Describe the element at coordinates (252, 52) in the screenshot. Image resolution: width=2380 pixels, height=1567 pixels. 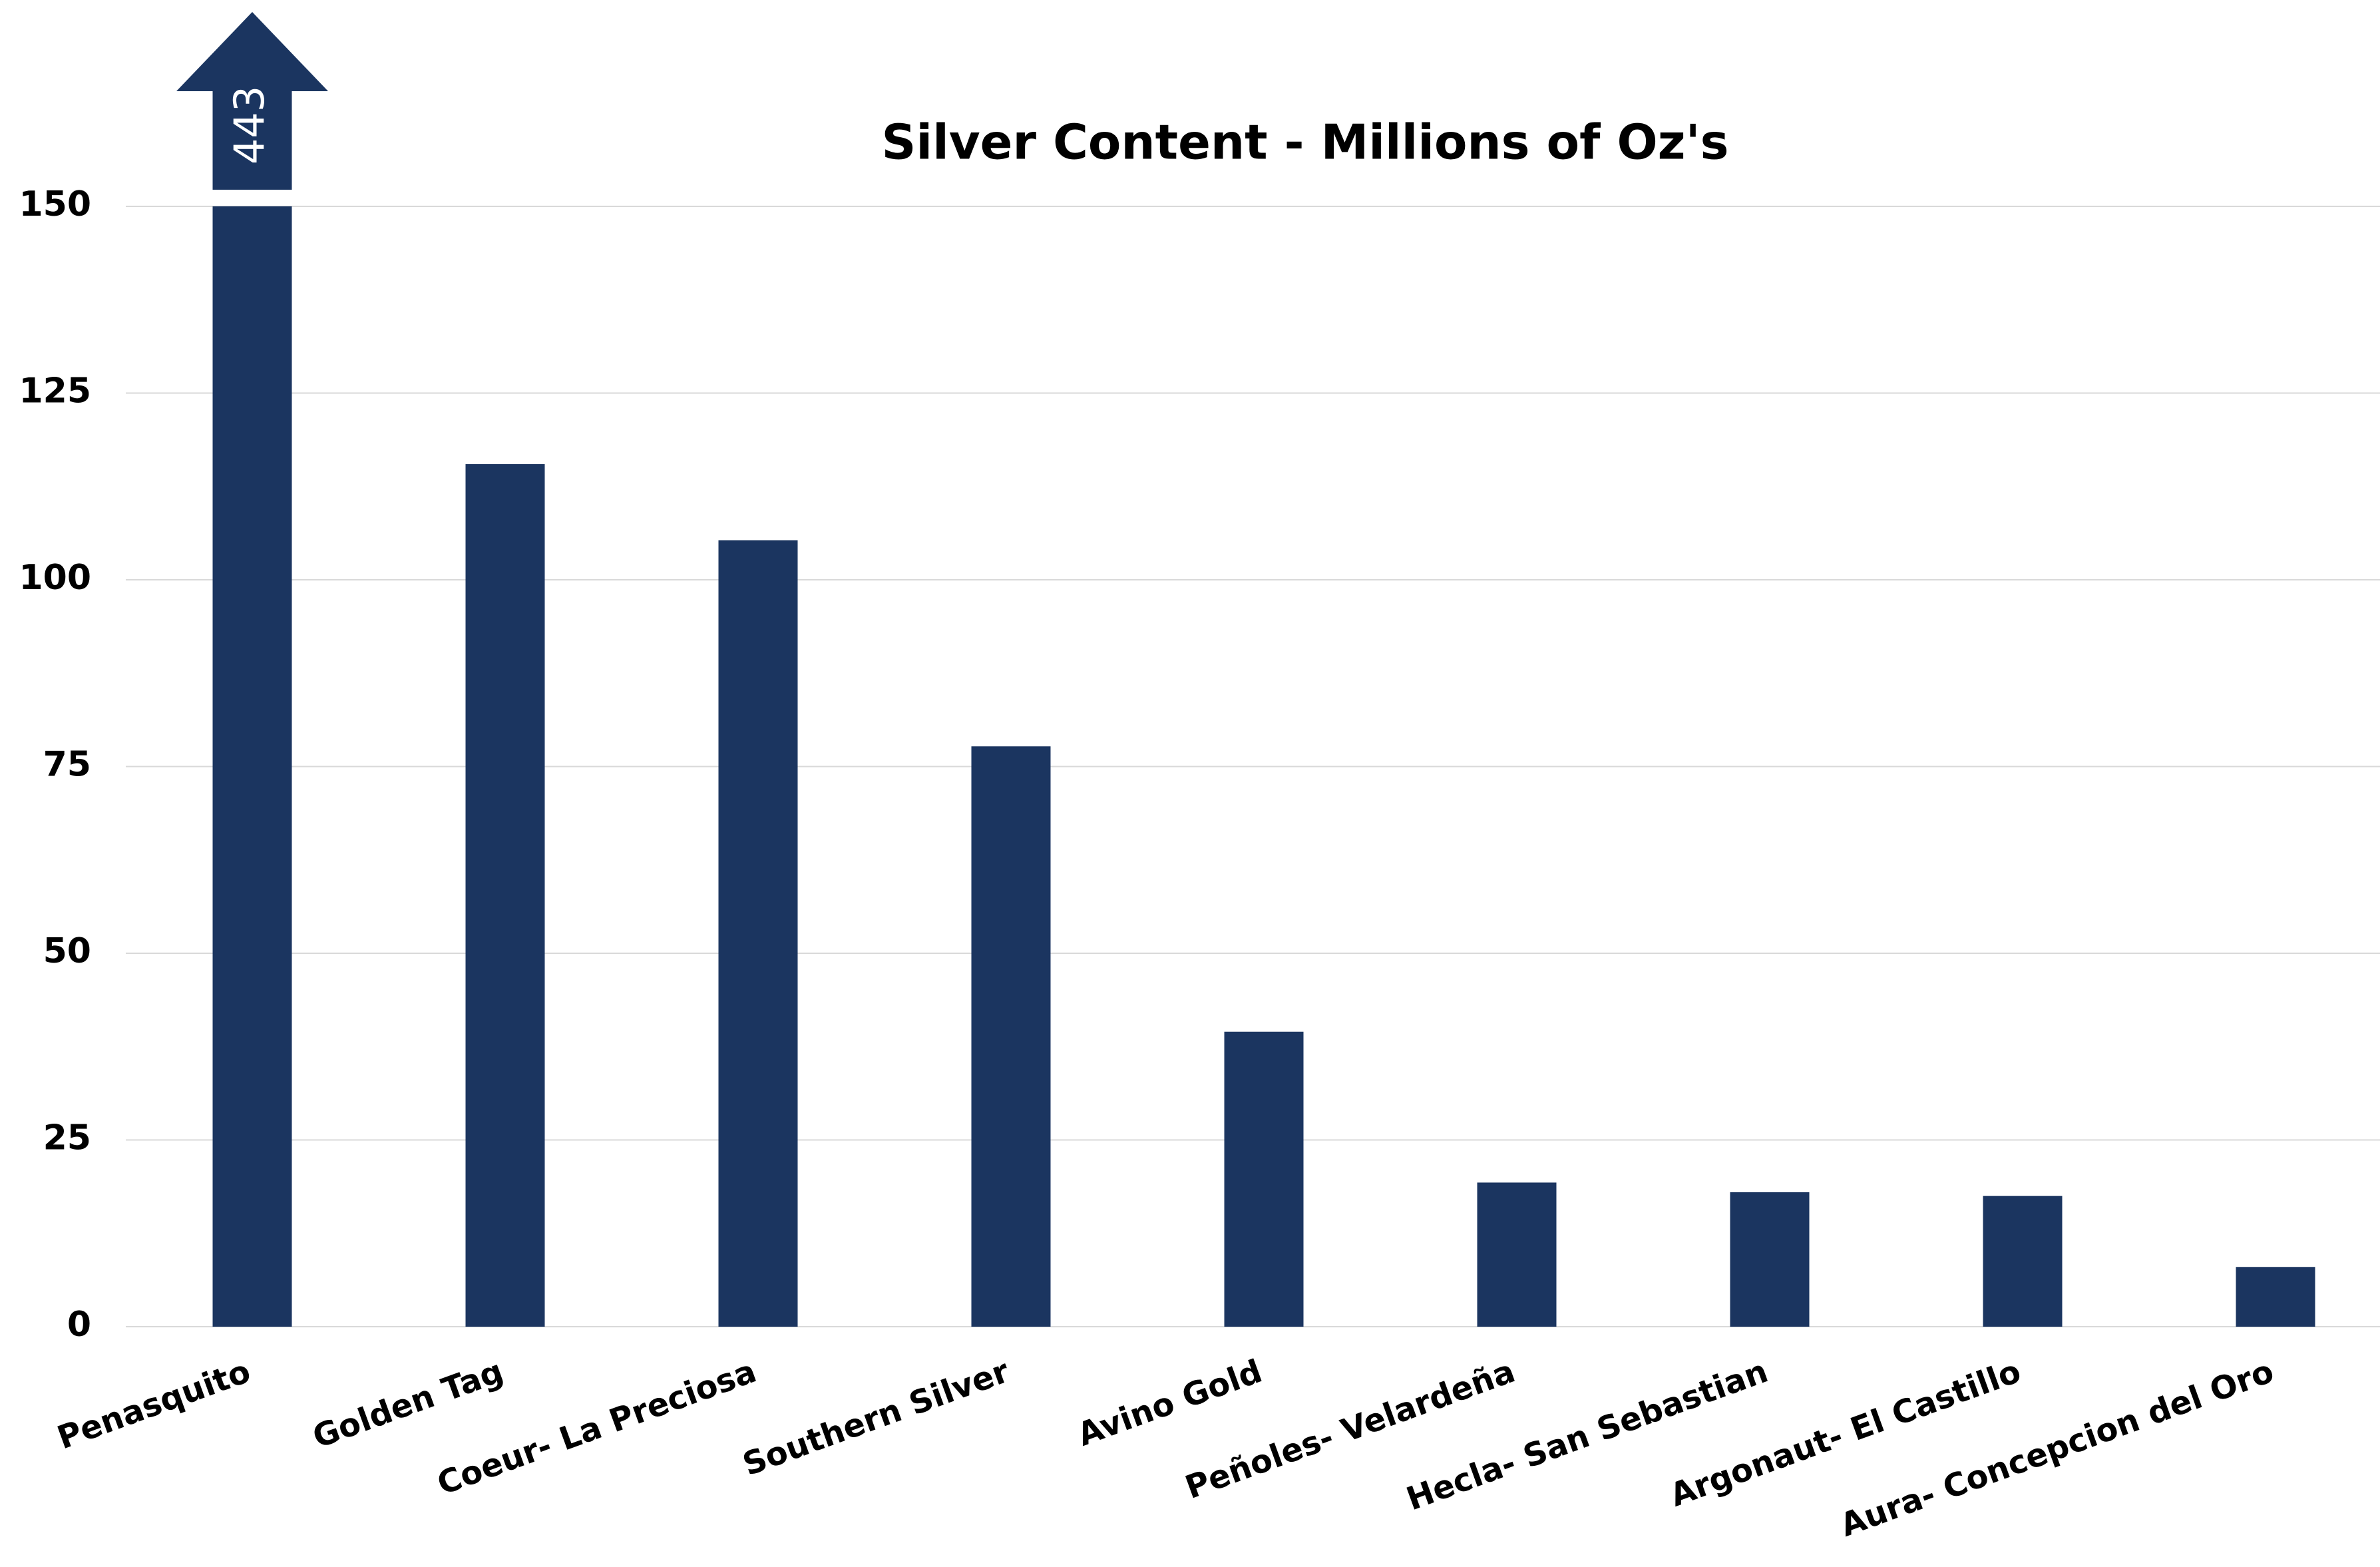
I see `arrow-head` at that location.